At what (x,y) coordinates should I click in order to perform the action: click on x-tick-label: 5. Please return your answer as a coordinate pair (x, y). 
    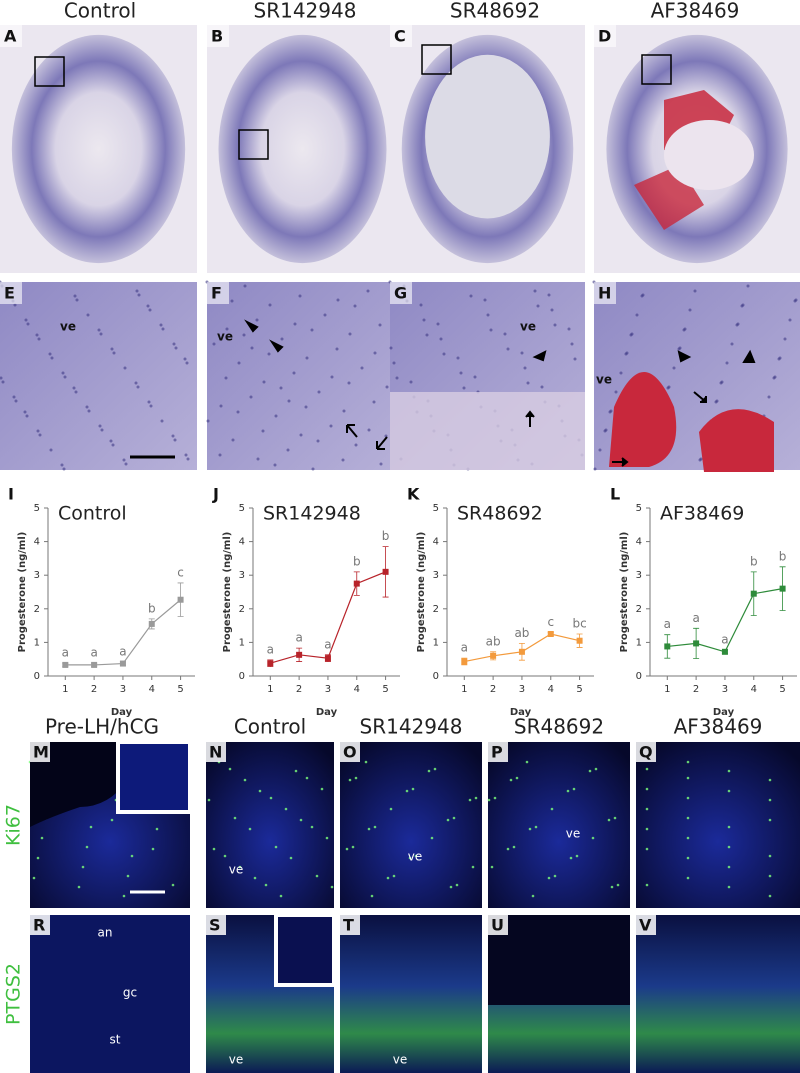
    Looking at the image, I should click on (782, 689).